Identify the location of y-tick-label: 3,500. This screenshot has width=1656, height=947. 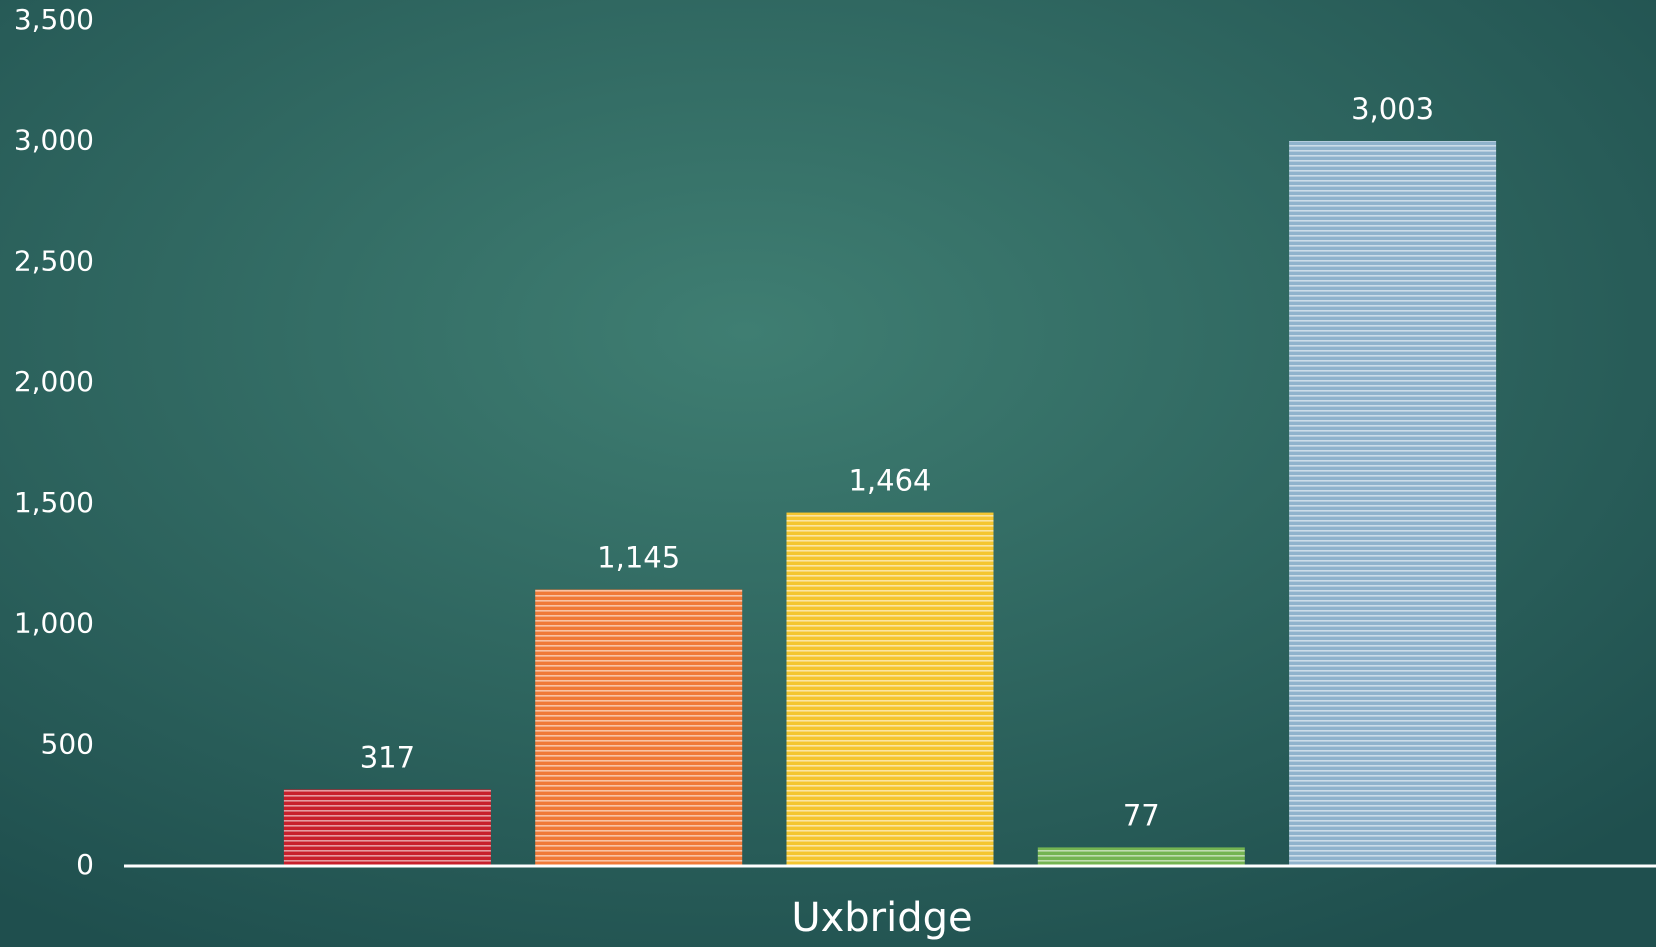
(54, 19).